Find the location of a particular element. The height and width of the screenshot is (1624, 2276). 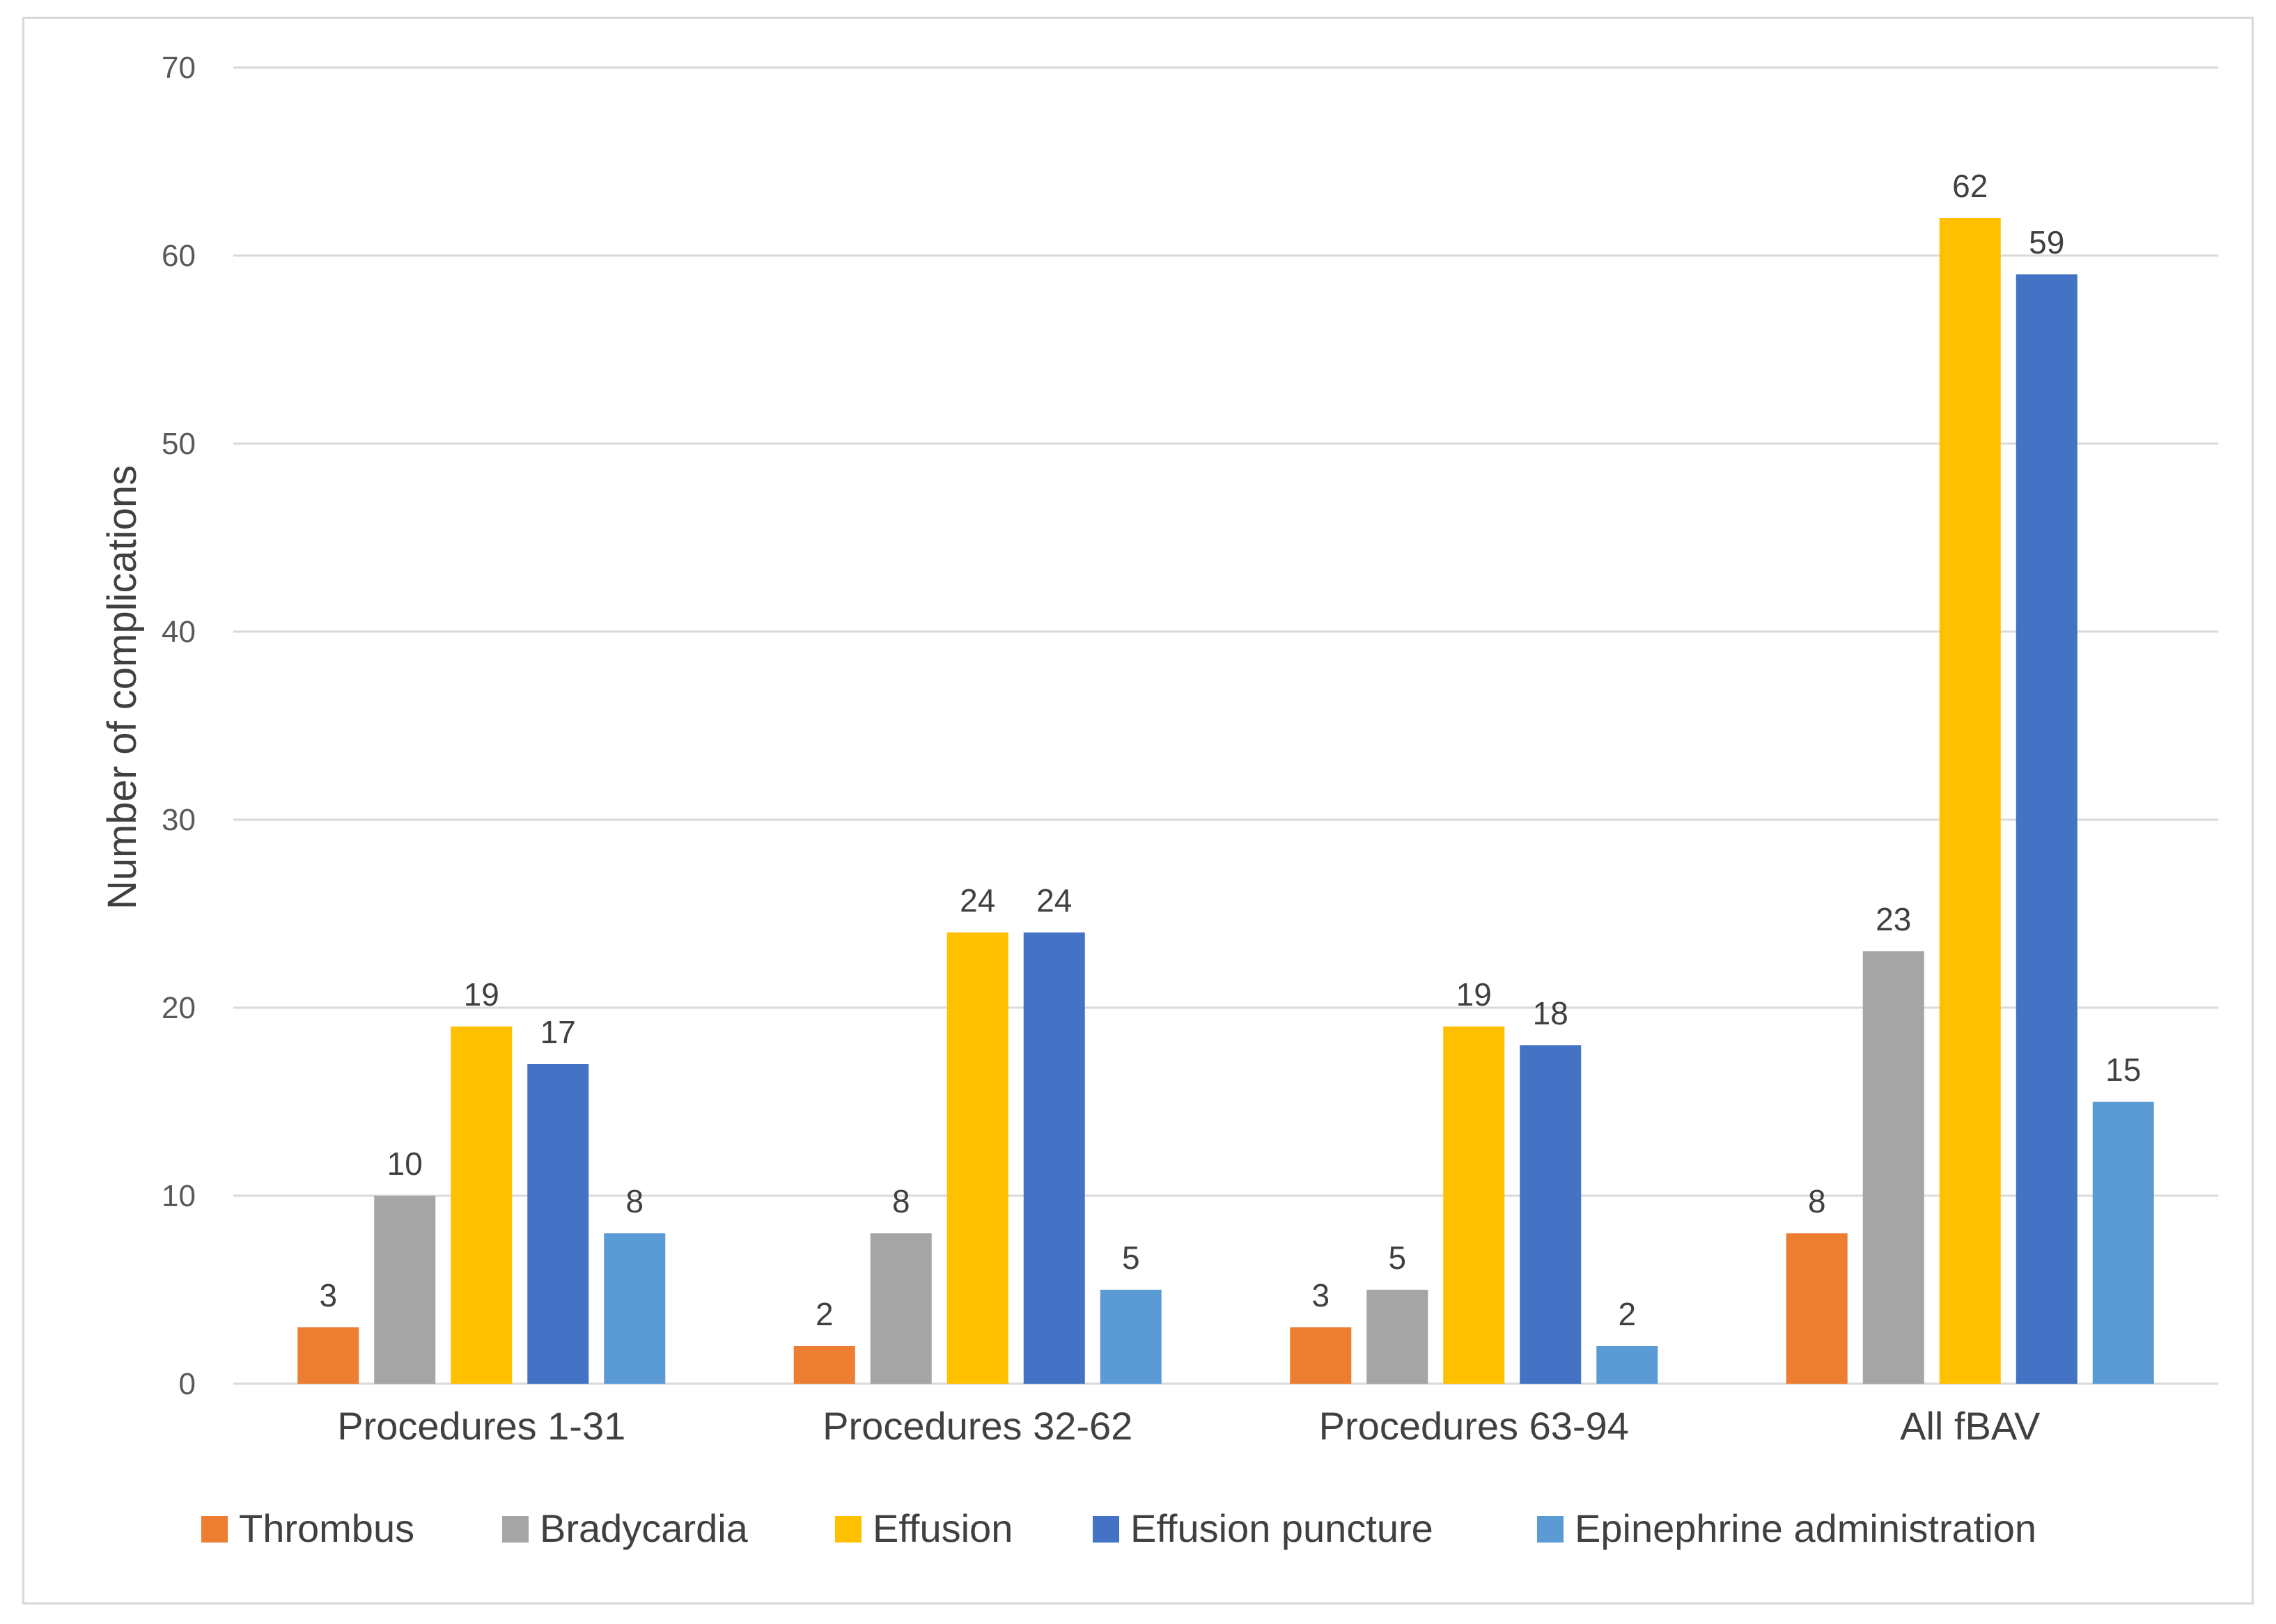

legend-label: Effusion is located at coordinates (943, 1528).